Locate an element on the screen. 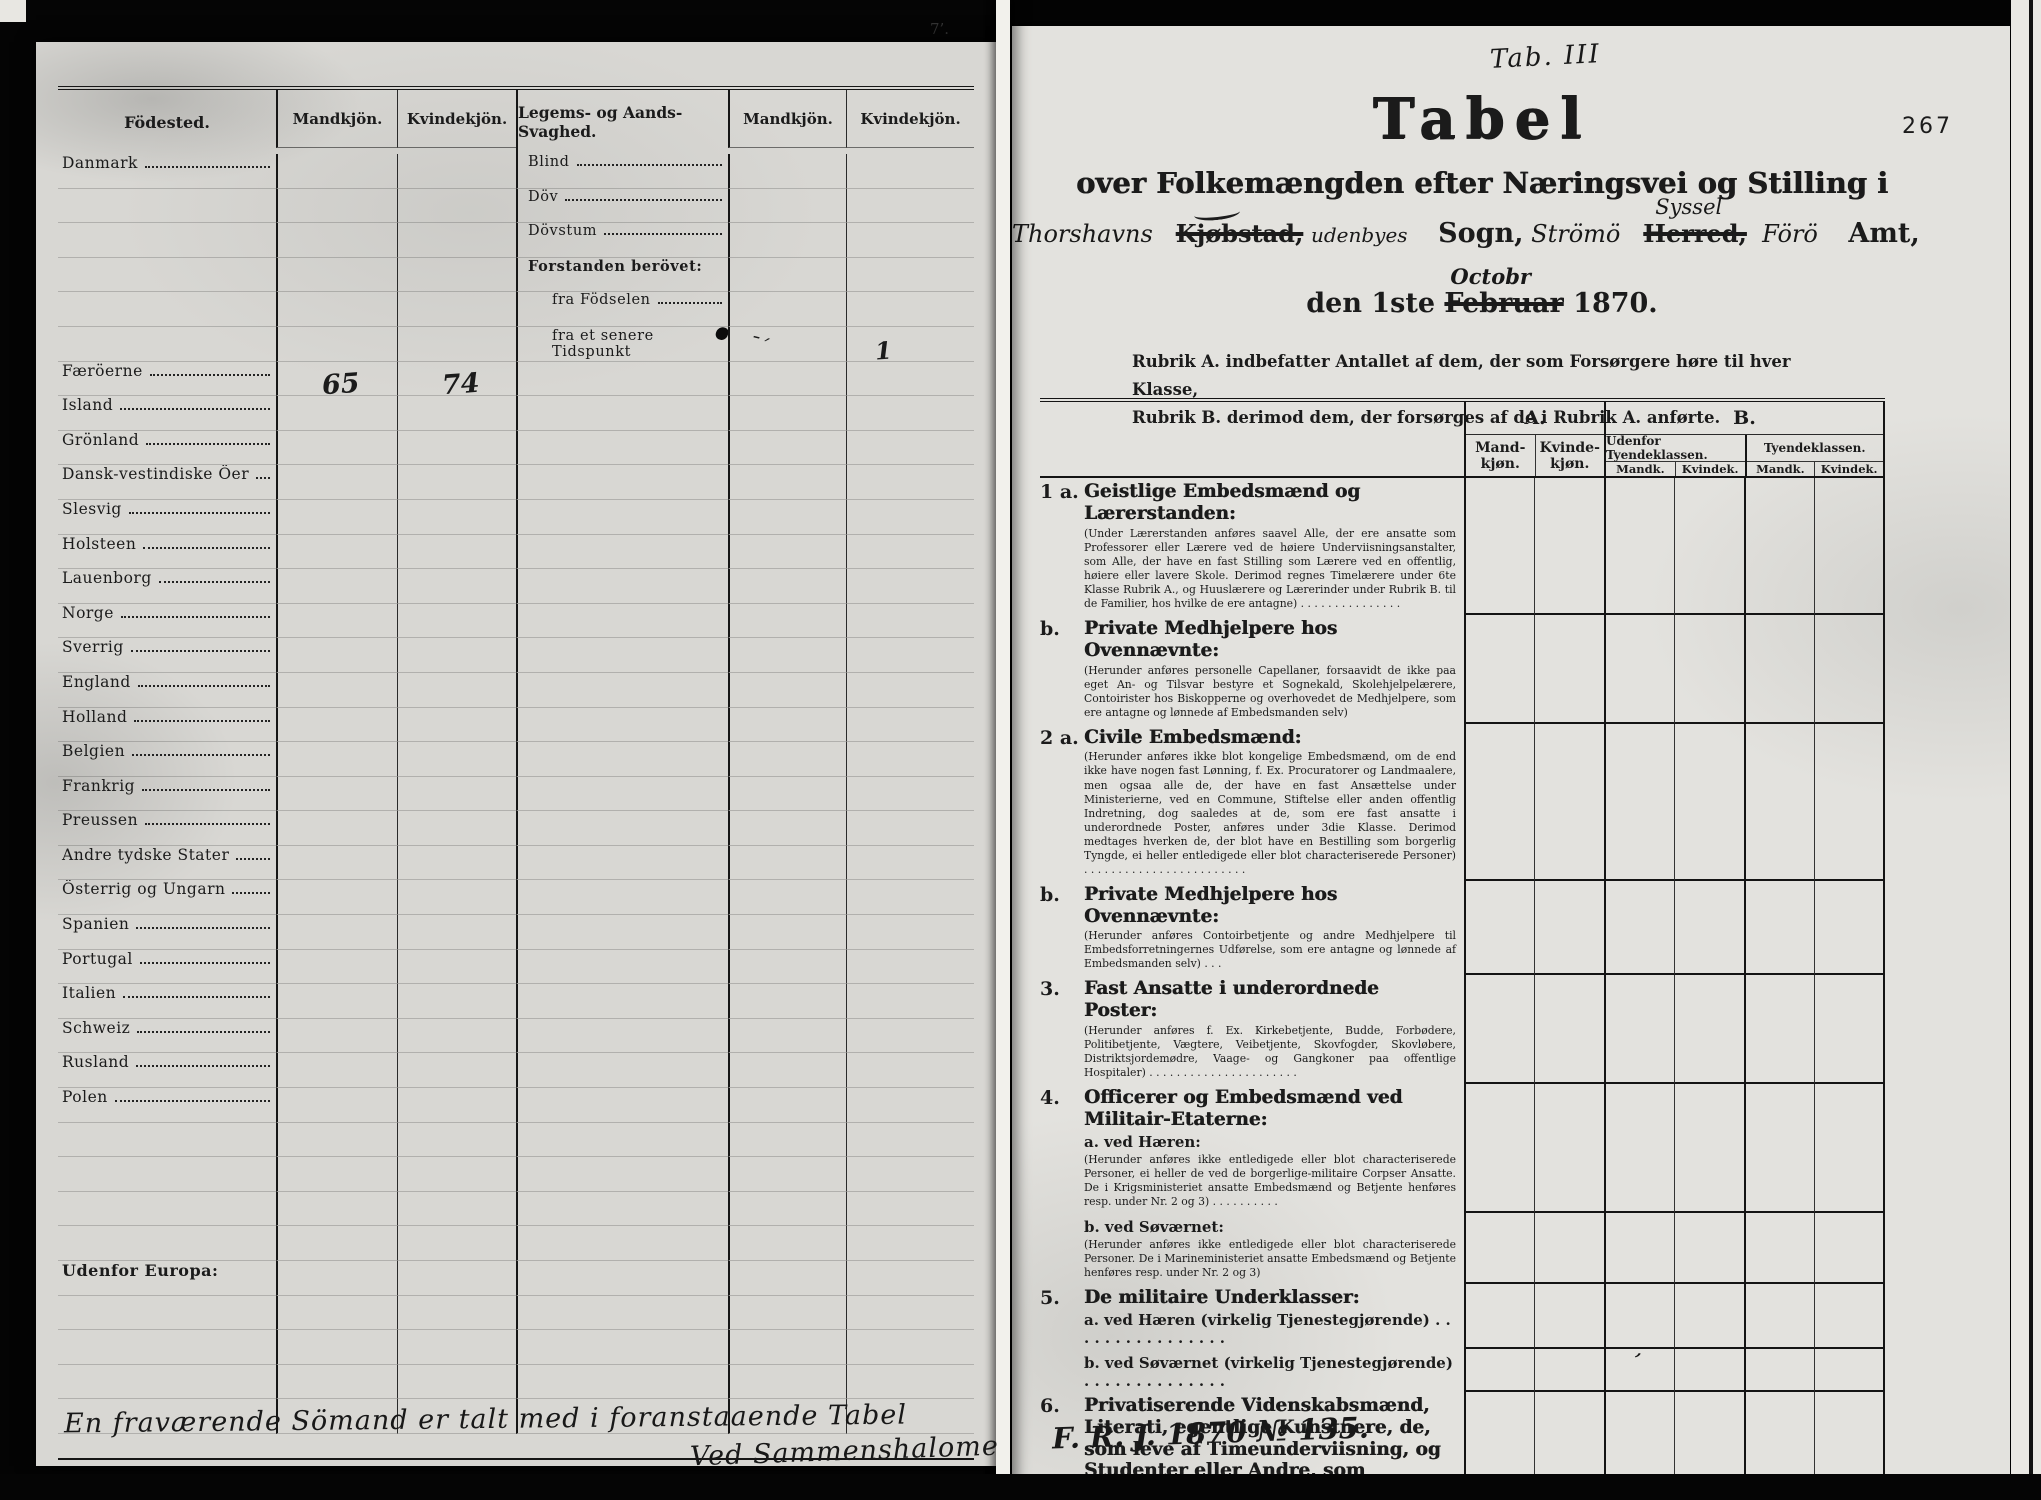  date-line: den 1ste Octobr Februar 1870. is located at coordinates (1482, 291).